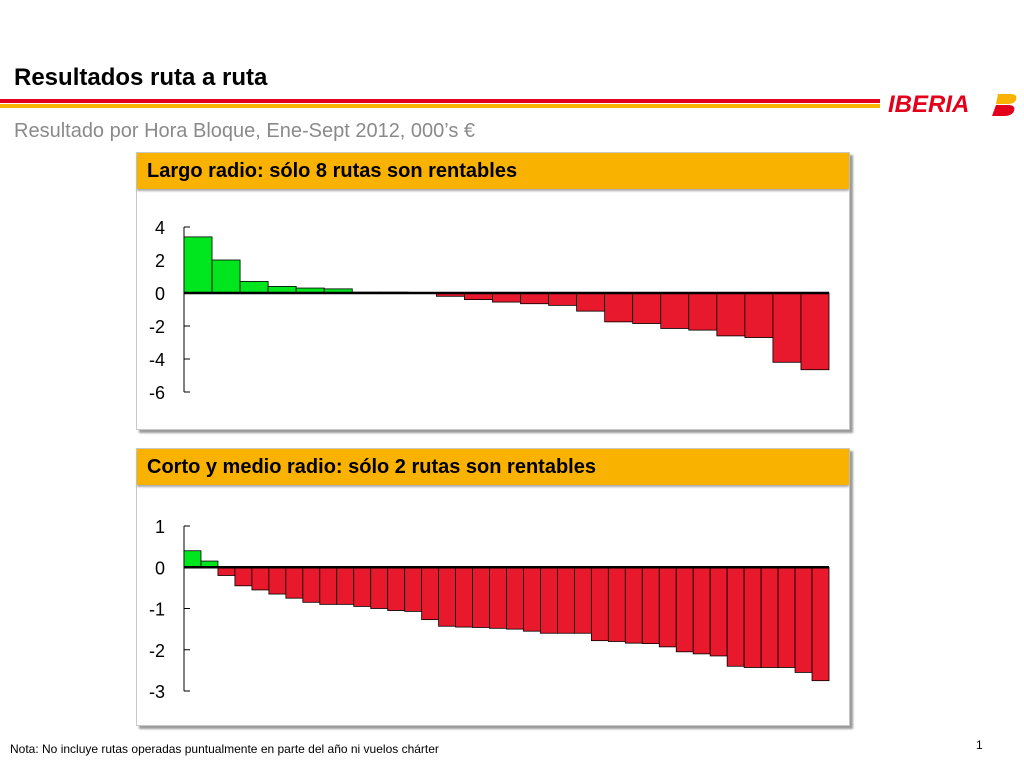 The image size is (1024, 768). I want to click on long-haul-chart-header: Largo radio: sólo 8 rutas son rentables, so click(493, 171).